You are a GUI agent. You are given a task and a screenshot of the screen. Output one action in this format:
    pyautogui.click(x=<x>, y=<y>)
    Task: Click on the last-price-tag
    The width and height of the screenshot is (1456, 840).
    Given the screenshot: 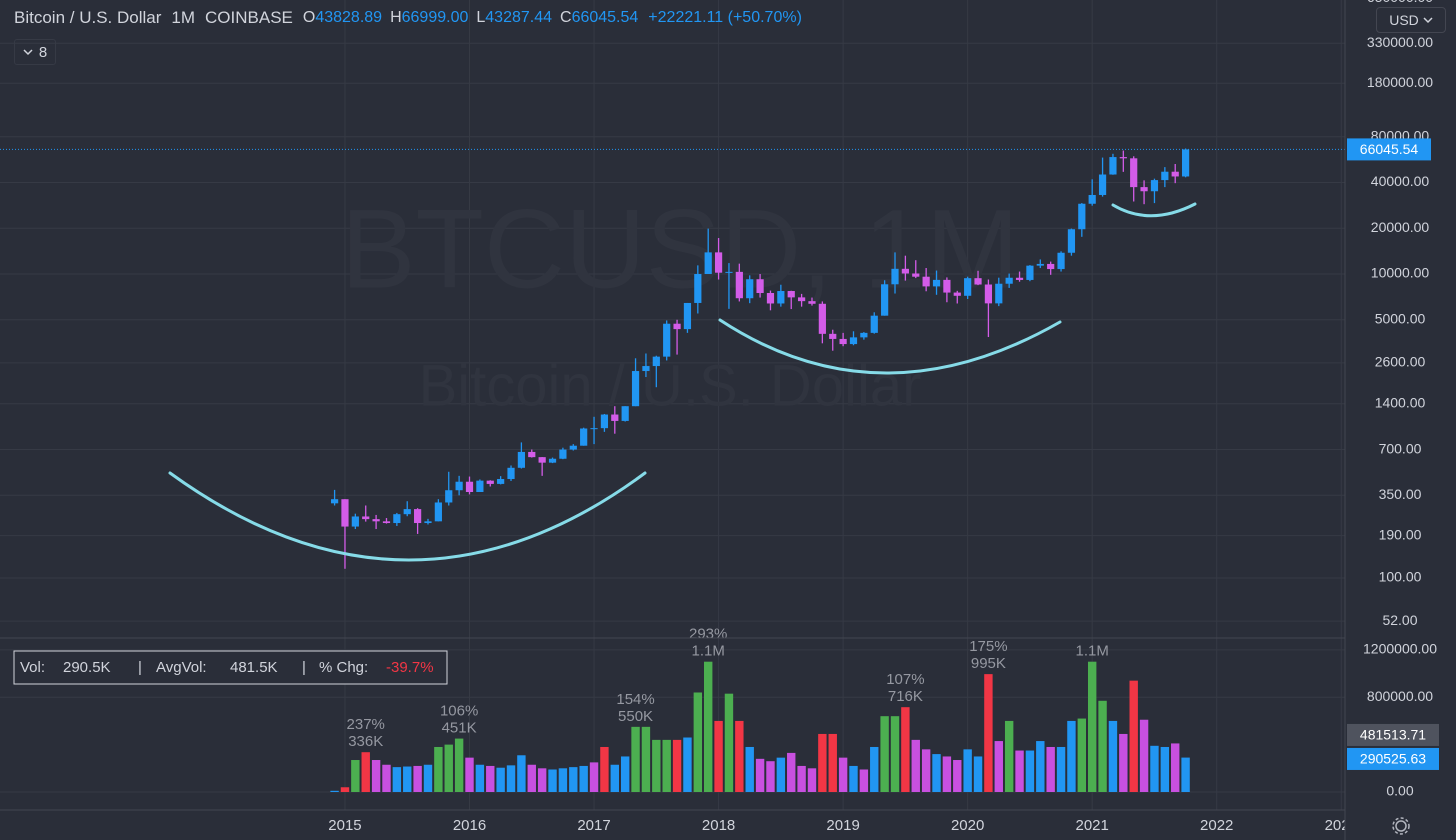 What is the action you would take?
    pyautogui.click(x=1389, y=149)
    